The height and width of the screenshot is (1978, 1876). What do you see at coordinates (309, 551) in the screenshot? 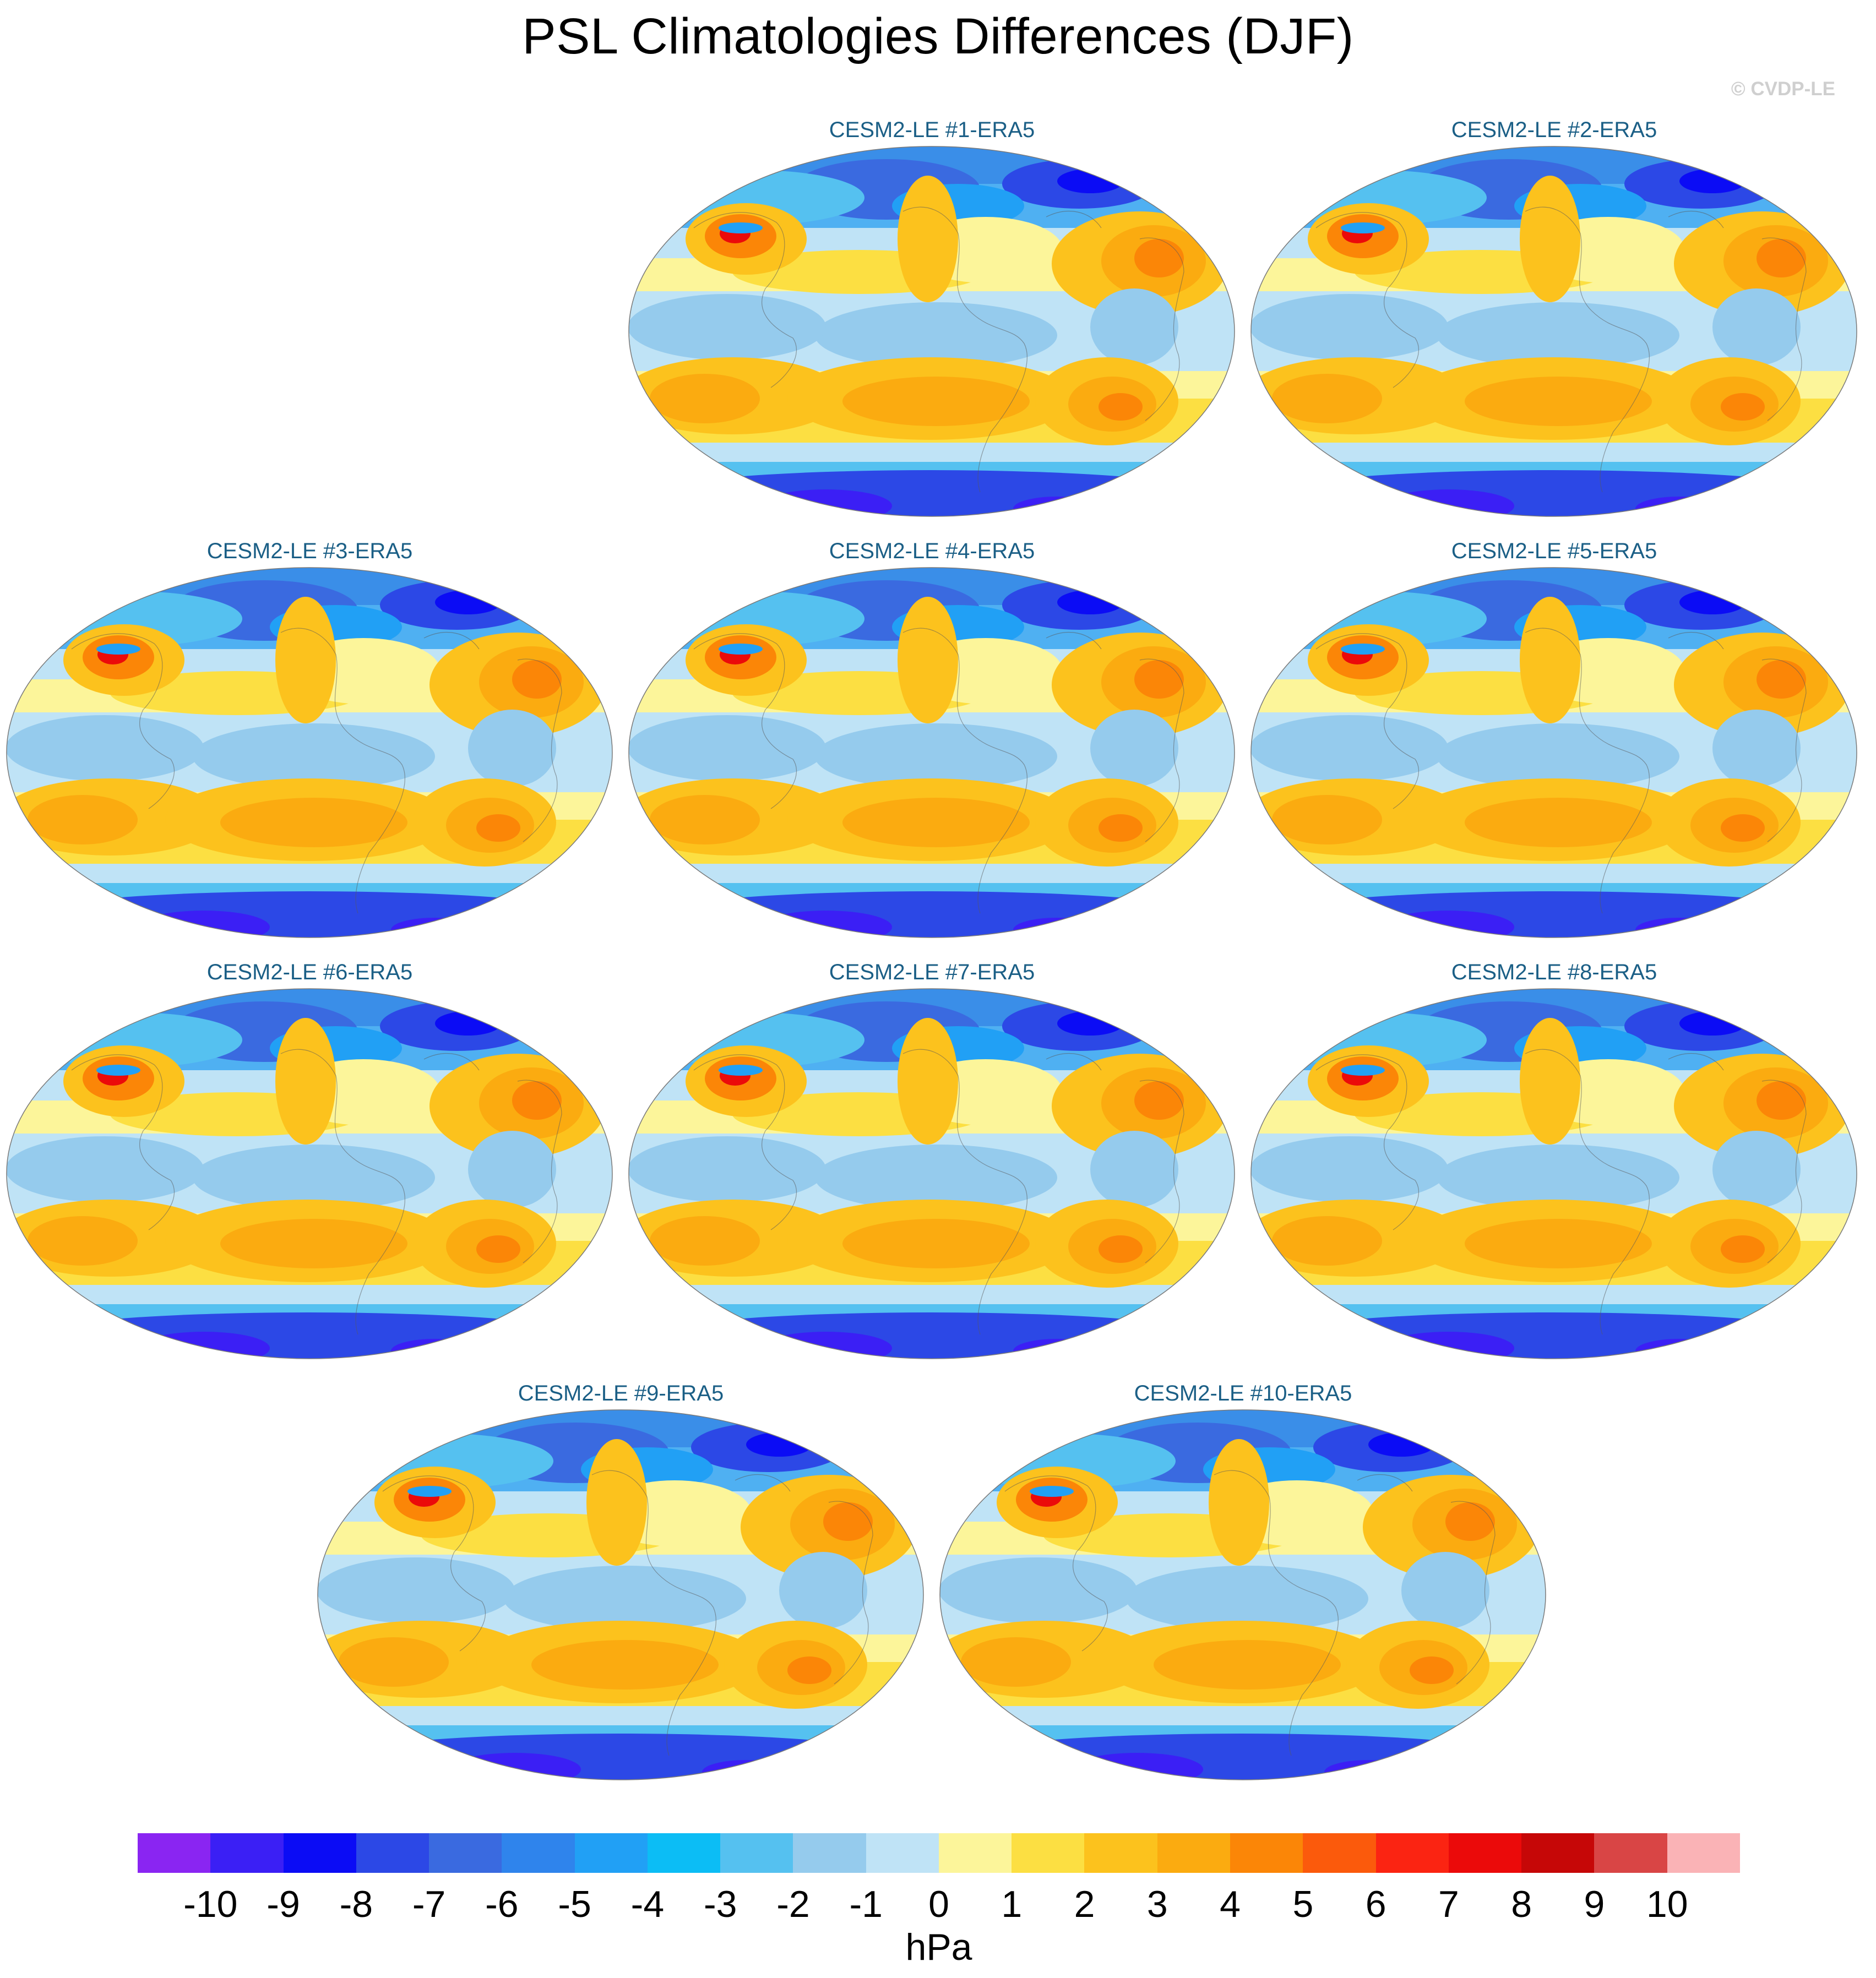
I see `panel-title: CESM2-LE #3-ERA5` at bounding box center [309, 551].